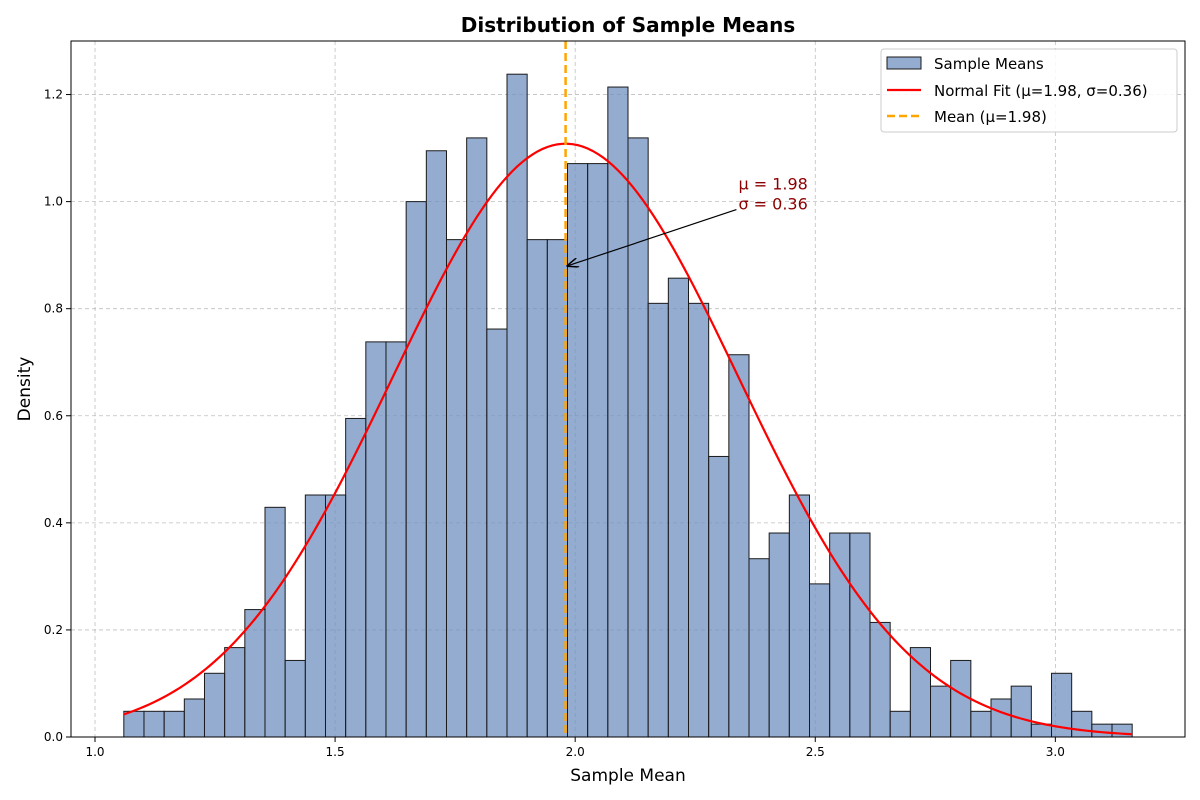 Image resolution: width=1200 pixels, height=800 pixels. Describe the element at coordinates (904, 63) in the screenshot. I see `legend-swatch-sample-means` at that location.